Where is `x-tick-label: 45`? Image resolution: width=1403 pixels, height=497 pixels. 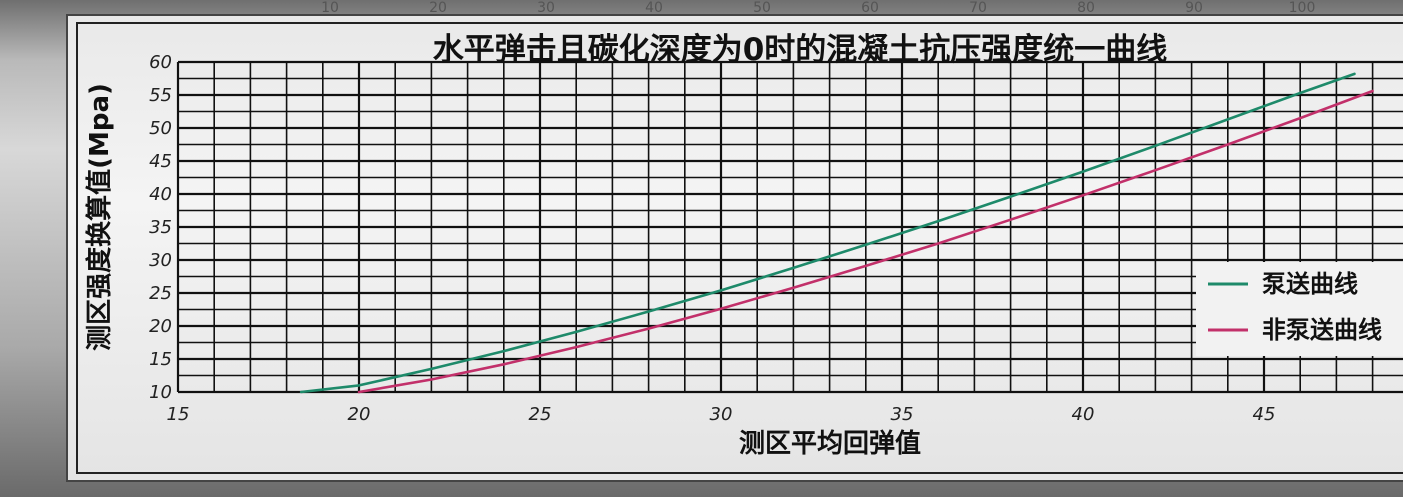
x-tick-label: 45 is located at coordinates (1264, 414).